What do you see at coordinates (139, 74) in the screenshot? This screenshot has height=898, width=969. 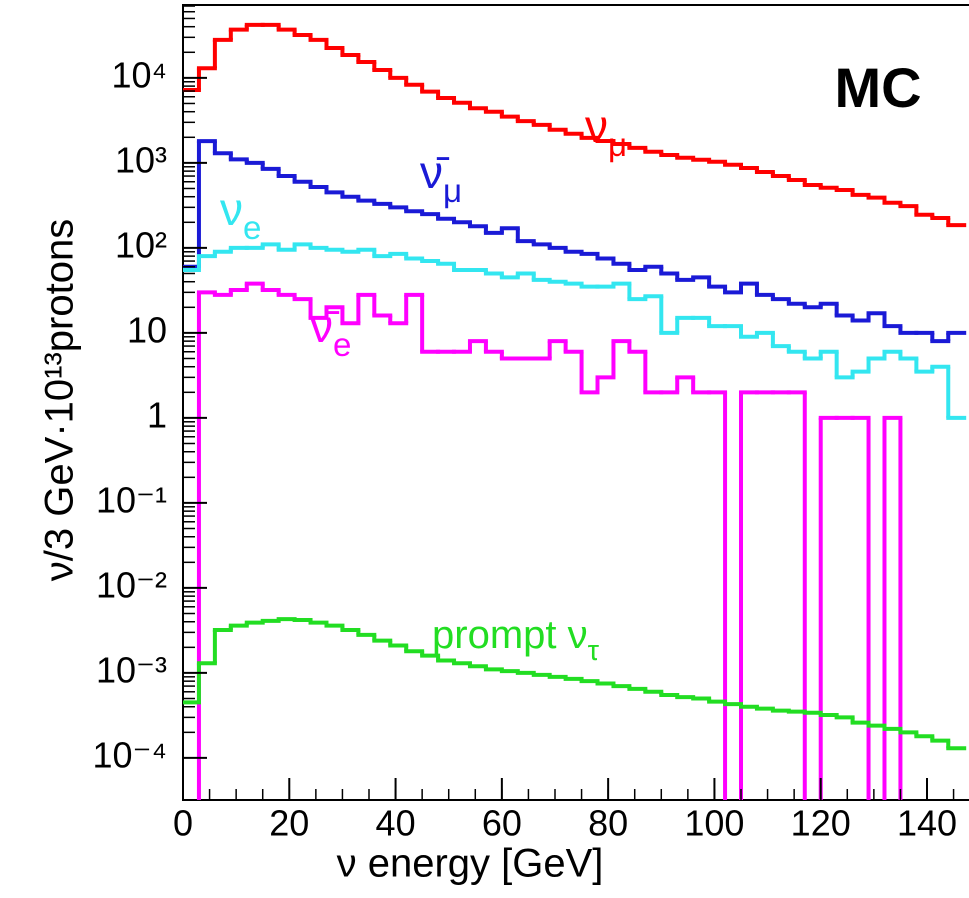 I see `y-tick-label: 10⁴` at bounding box center [139, 74].